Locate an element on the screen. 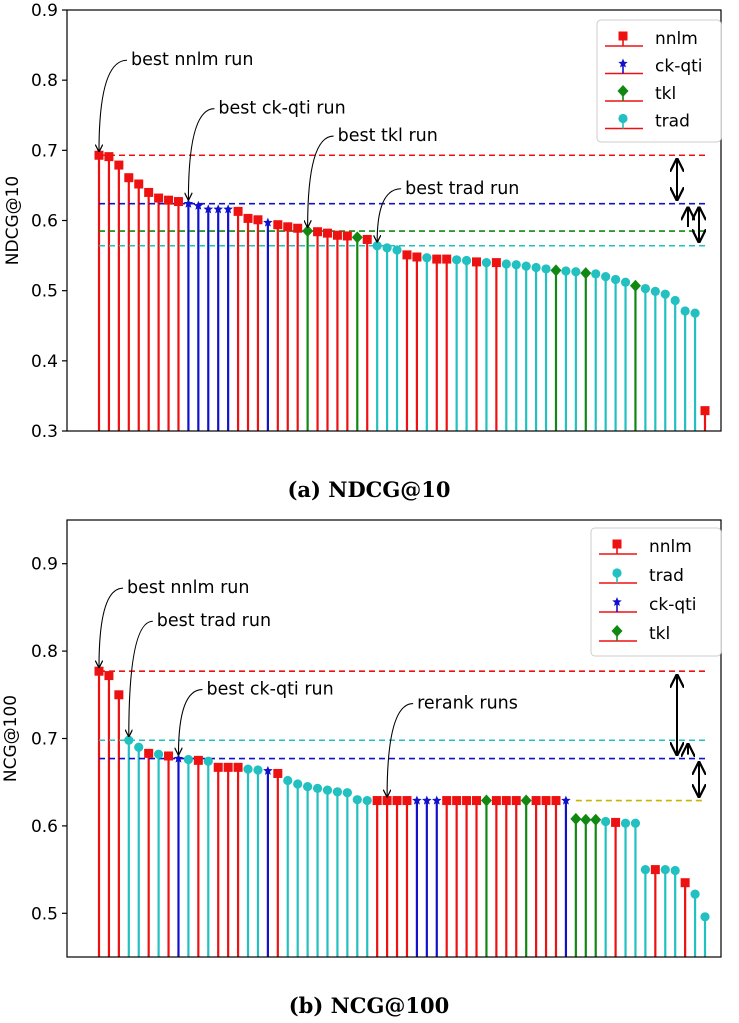 The image size is (739, 1023). legend-marker-nnlm is located at coordinates (623, 36).